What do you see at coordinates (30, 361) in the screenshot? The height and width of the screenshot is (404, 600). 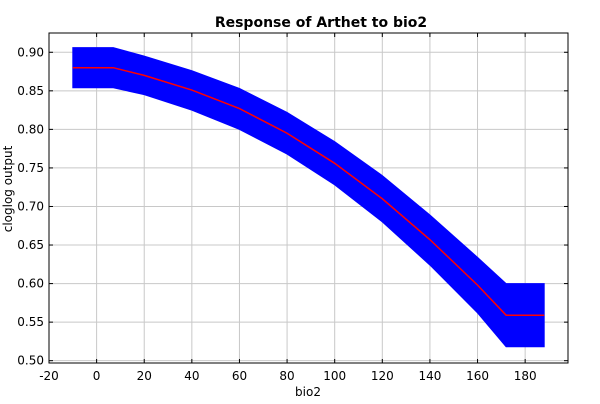 I see `y-tick-label: 0.50` at bounding box center [30, 361].